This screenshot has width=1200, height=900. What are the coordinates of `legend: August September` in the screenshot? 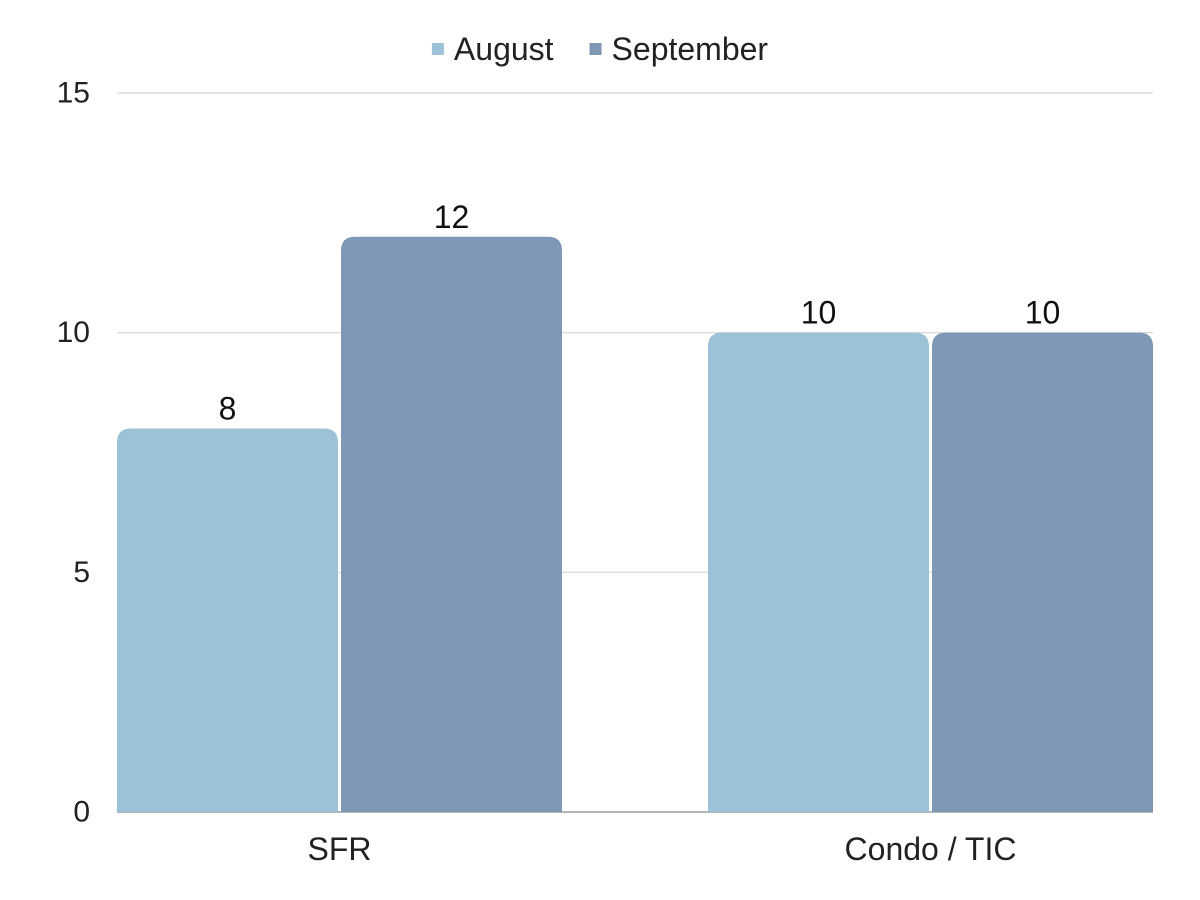 It's located at (600, 49).